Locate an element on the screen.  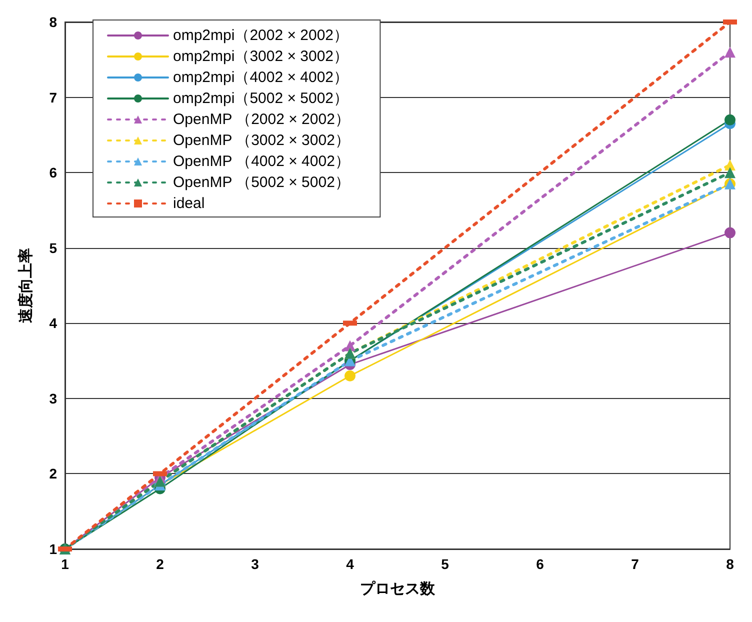
x-tick-label: 8 is located at coordinates (730, 564).